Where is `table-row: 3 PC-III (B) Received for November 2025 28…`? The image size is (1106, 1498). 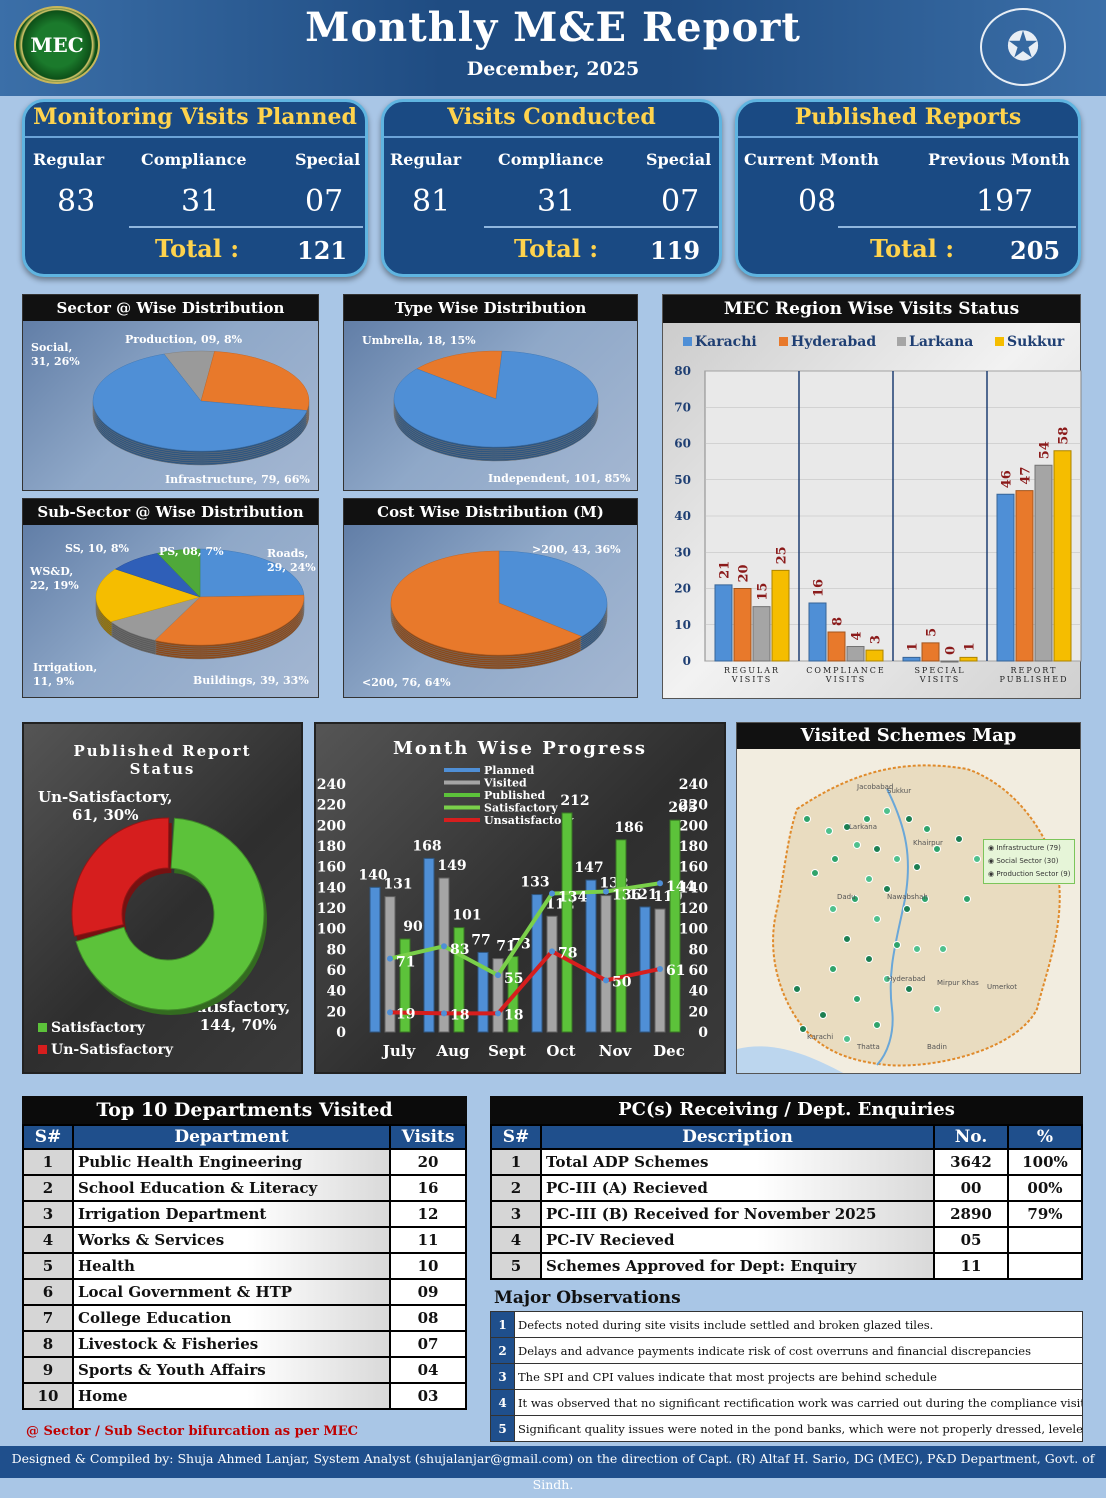
table-row: 3 PC-III (B) Received for November 2025 28… is located at coordinates (786, 1214).